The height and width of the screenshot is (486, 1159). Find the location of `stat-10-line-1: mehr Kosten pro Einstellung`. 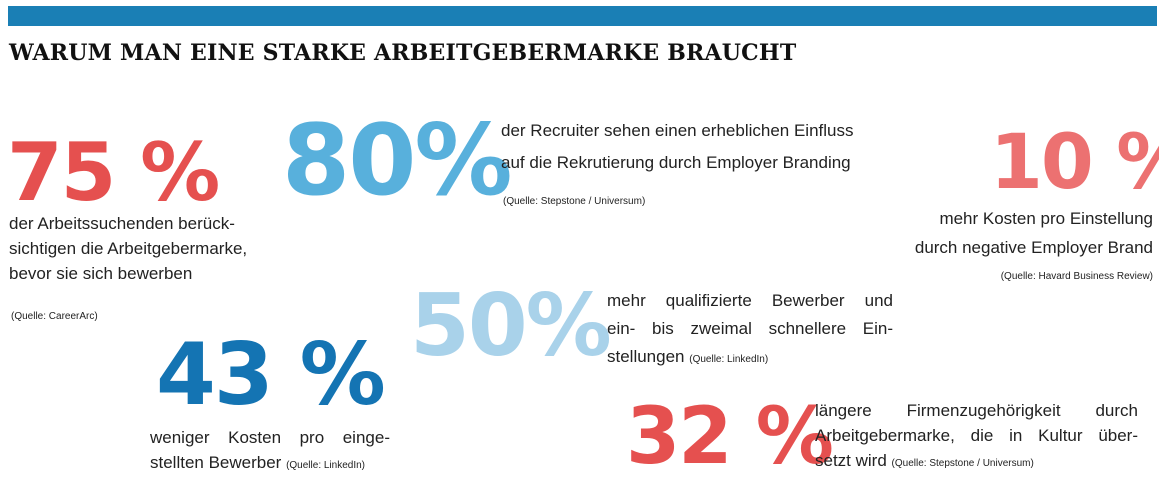

stat-10-line-1: mehr Kosten pro Einstellung is located at coordinates (1046, 218).